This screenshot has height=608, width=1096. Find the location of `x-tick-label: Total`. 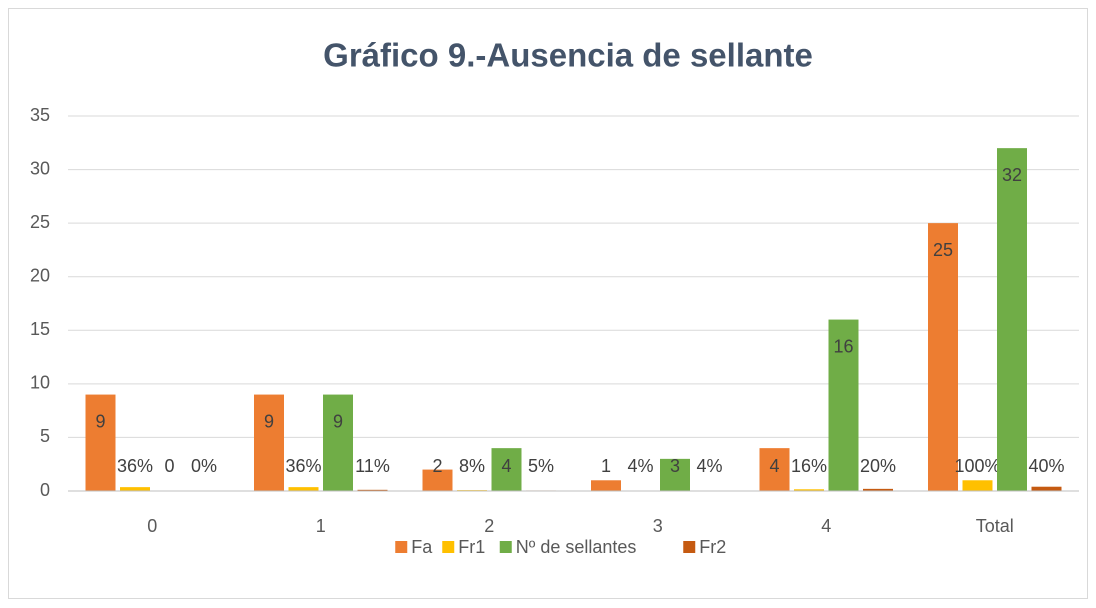

x-tick-label: Total is located at coordinates (995, 526).